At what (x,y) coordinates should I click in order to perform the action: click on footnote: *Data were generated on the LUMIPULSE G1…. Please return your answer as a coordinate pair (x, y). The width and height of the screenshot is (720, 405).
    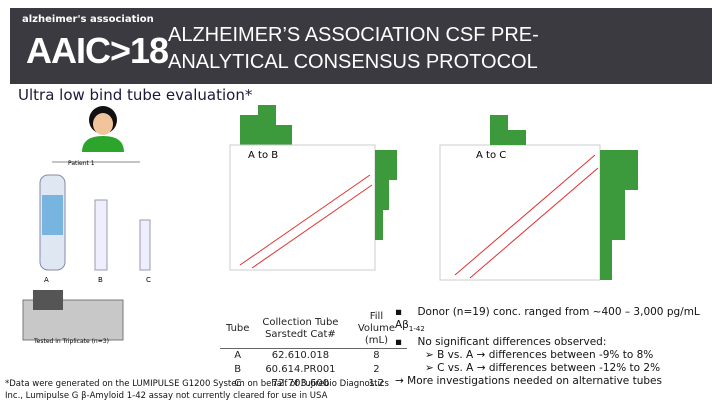
    Looking at the image, I should click on (197, 390).